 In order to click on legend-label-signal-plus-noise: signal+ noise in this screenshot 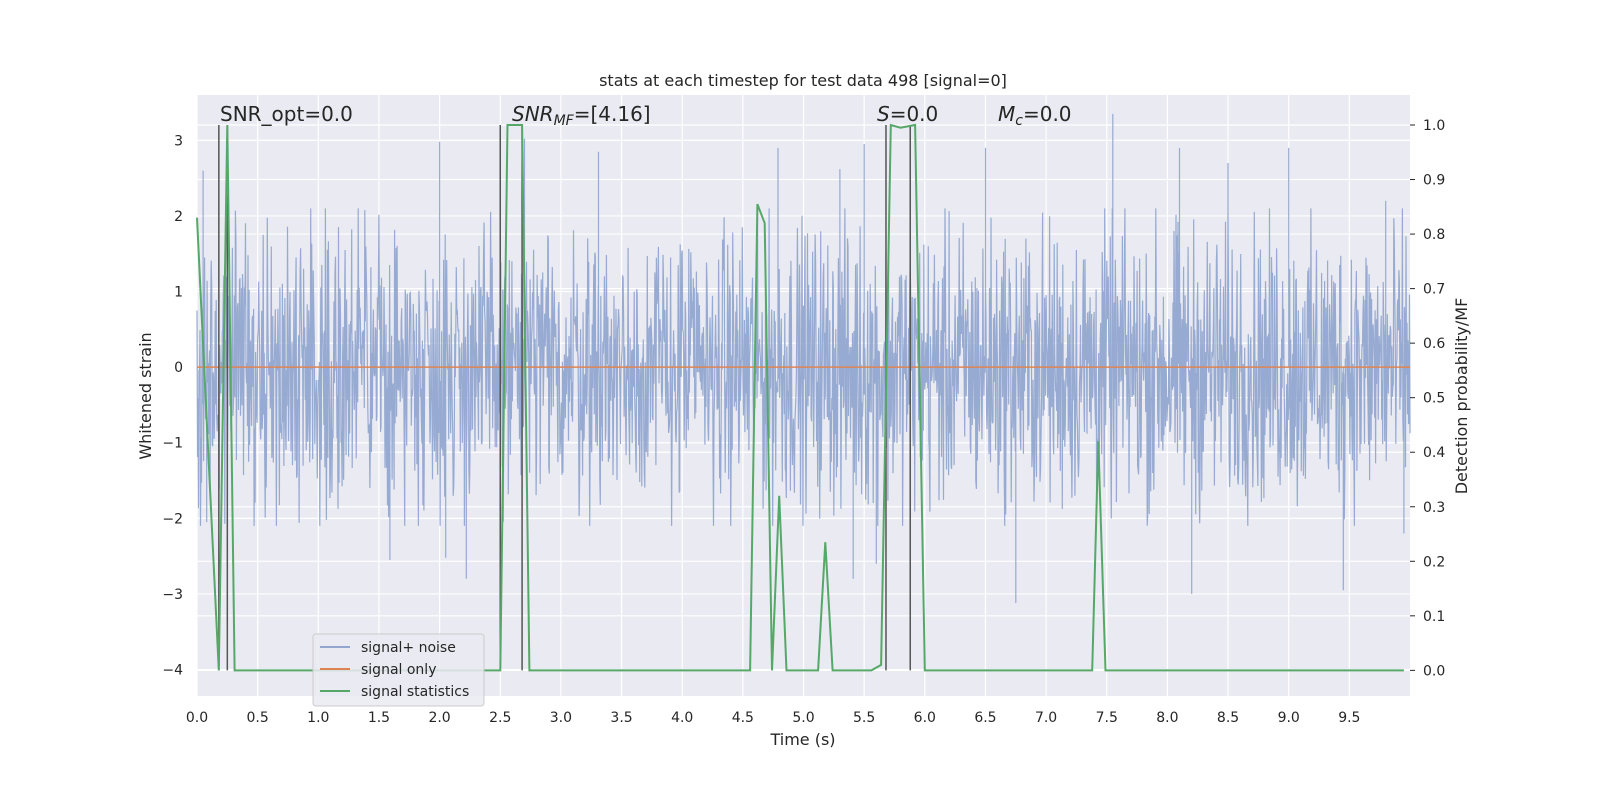, I will do `click(408, 648)`.